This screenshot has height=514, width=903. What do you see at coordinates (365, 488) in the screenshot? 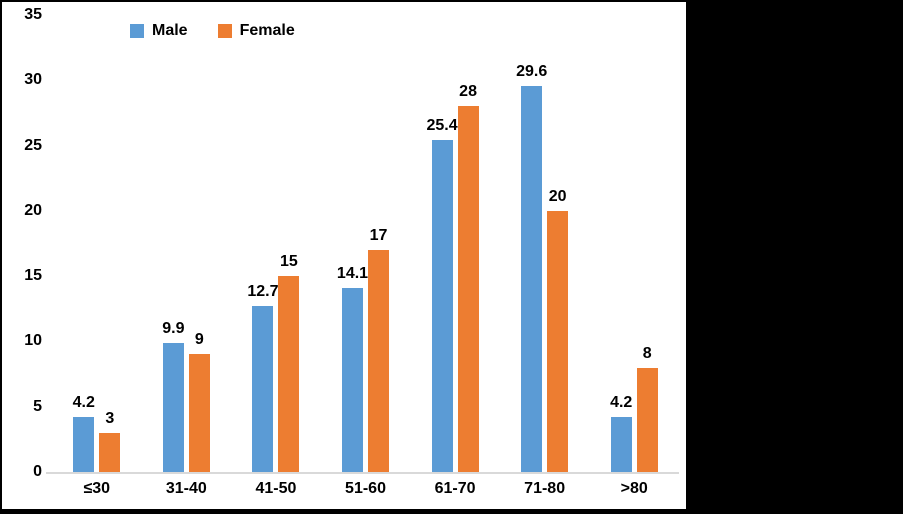
I see `x-axis-category-label-51-60: 51-60` at bounding box center [365, 488].